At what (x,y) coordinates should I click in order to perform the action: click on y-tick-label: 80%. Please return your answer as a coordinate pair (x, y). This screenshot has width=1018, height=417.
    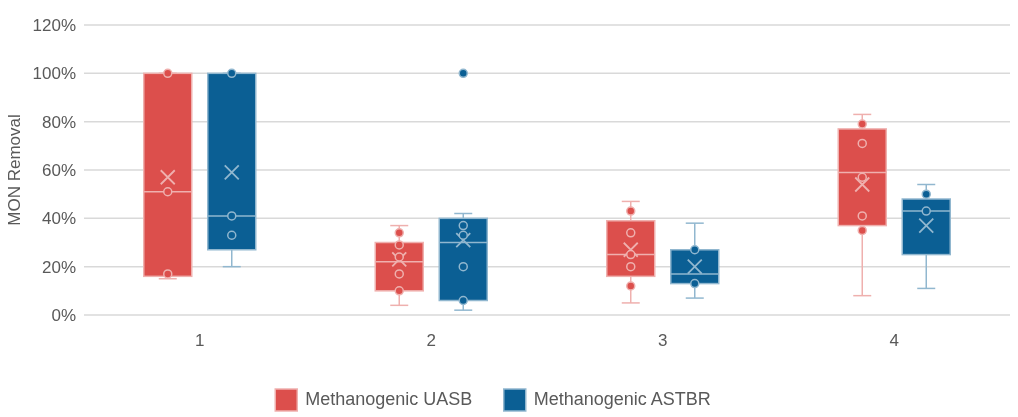
    Looking at the image, I should click on (58, 122).